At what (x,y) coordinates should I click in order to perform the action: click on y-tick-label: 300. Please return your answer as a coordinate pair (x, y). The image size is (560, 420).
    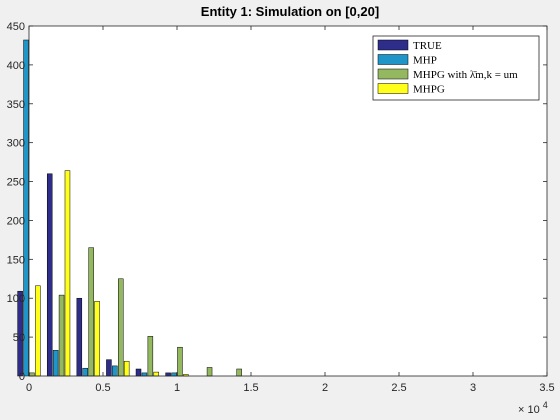
    Looking at the image, I should click on (16, 144).